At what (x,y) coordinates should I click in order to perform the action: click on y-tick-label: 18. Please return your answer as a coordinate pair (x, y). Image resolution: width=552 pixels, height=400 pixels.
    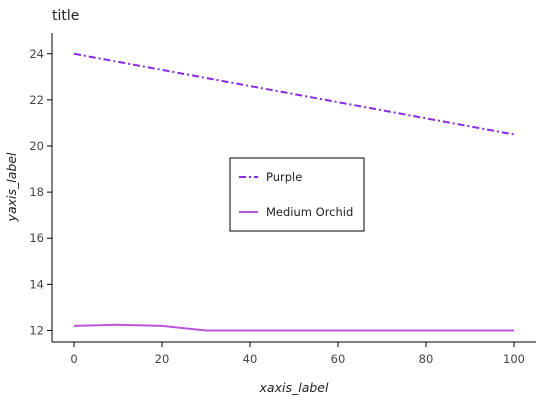
    Looking at the image, I should click on (36, 192).